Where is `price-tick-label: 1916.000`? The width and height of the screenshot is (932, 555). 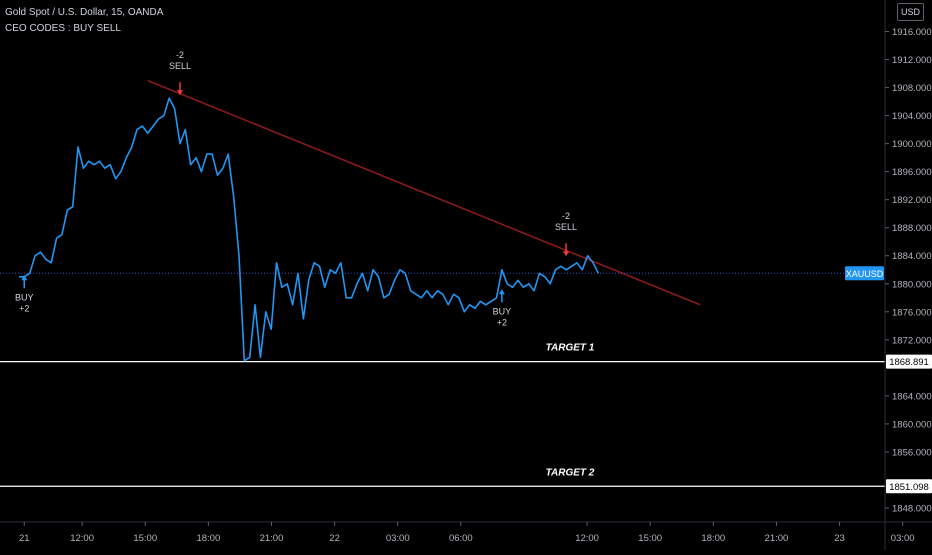 price-tick-label: 1916.000 is located at coordinates (912, 32).